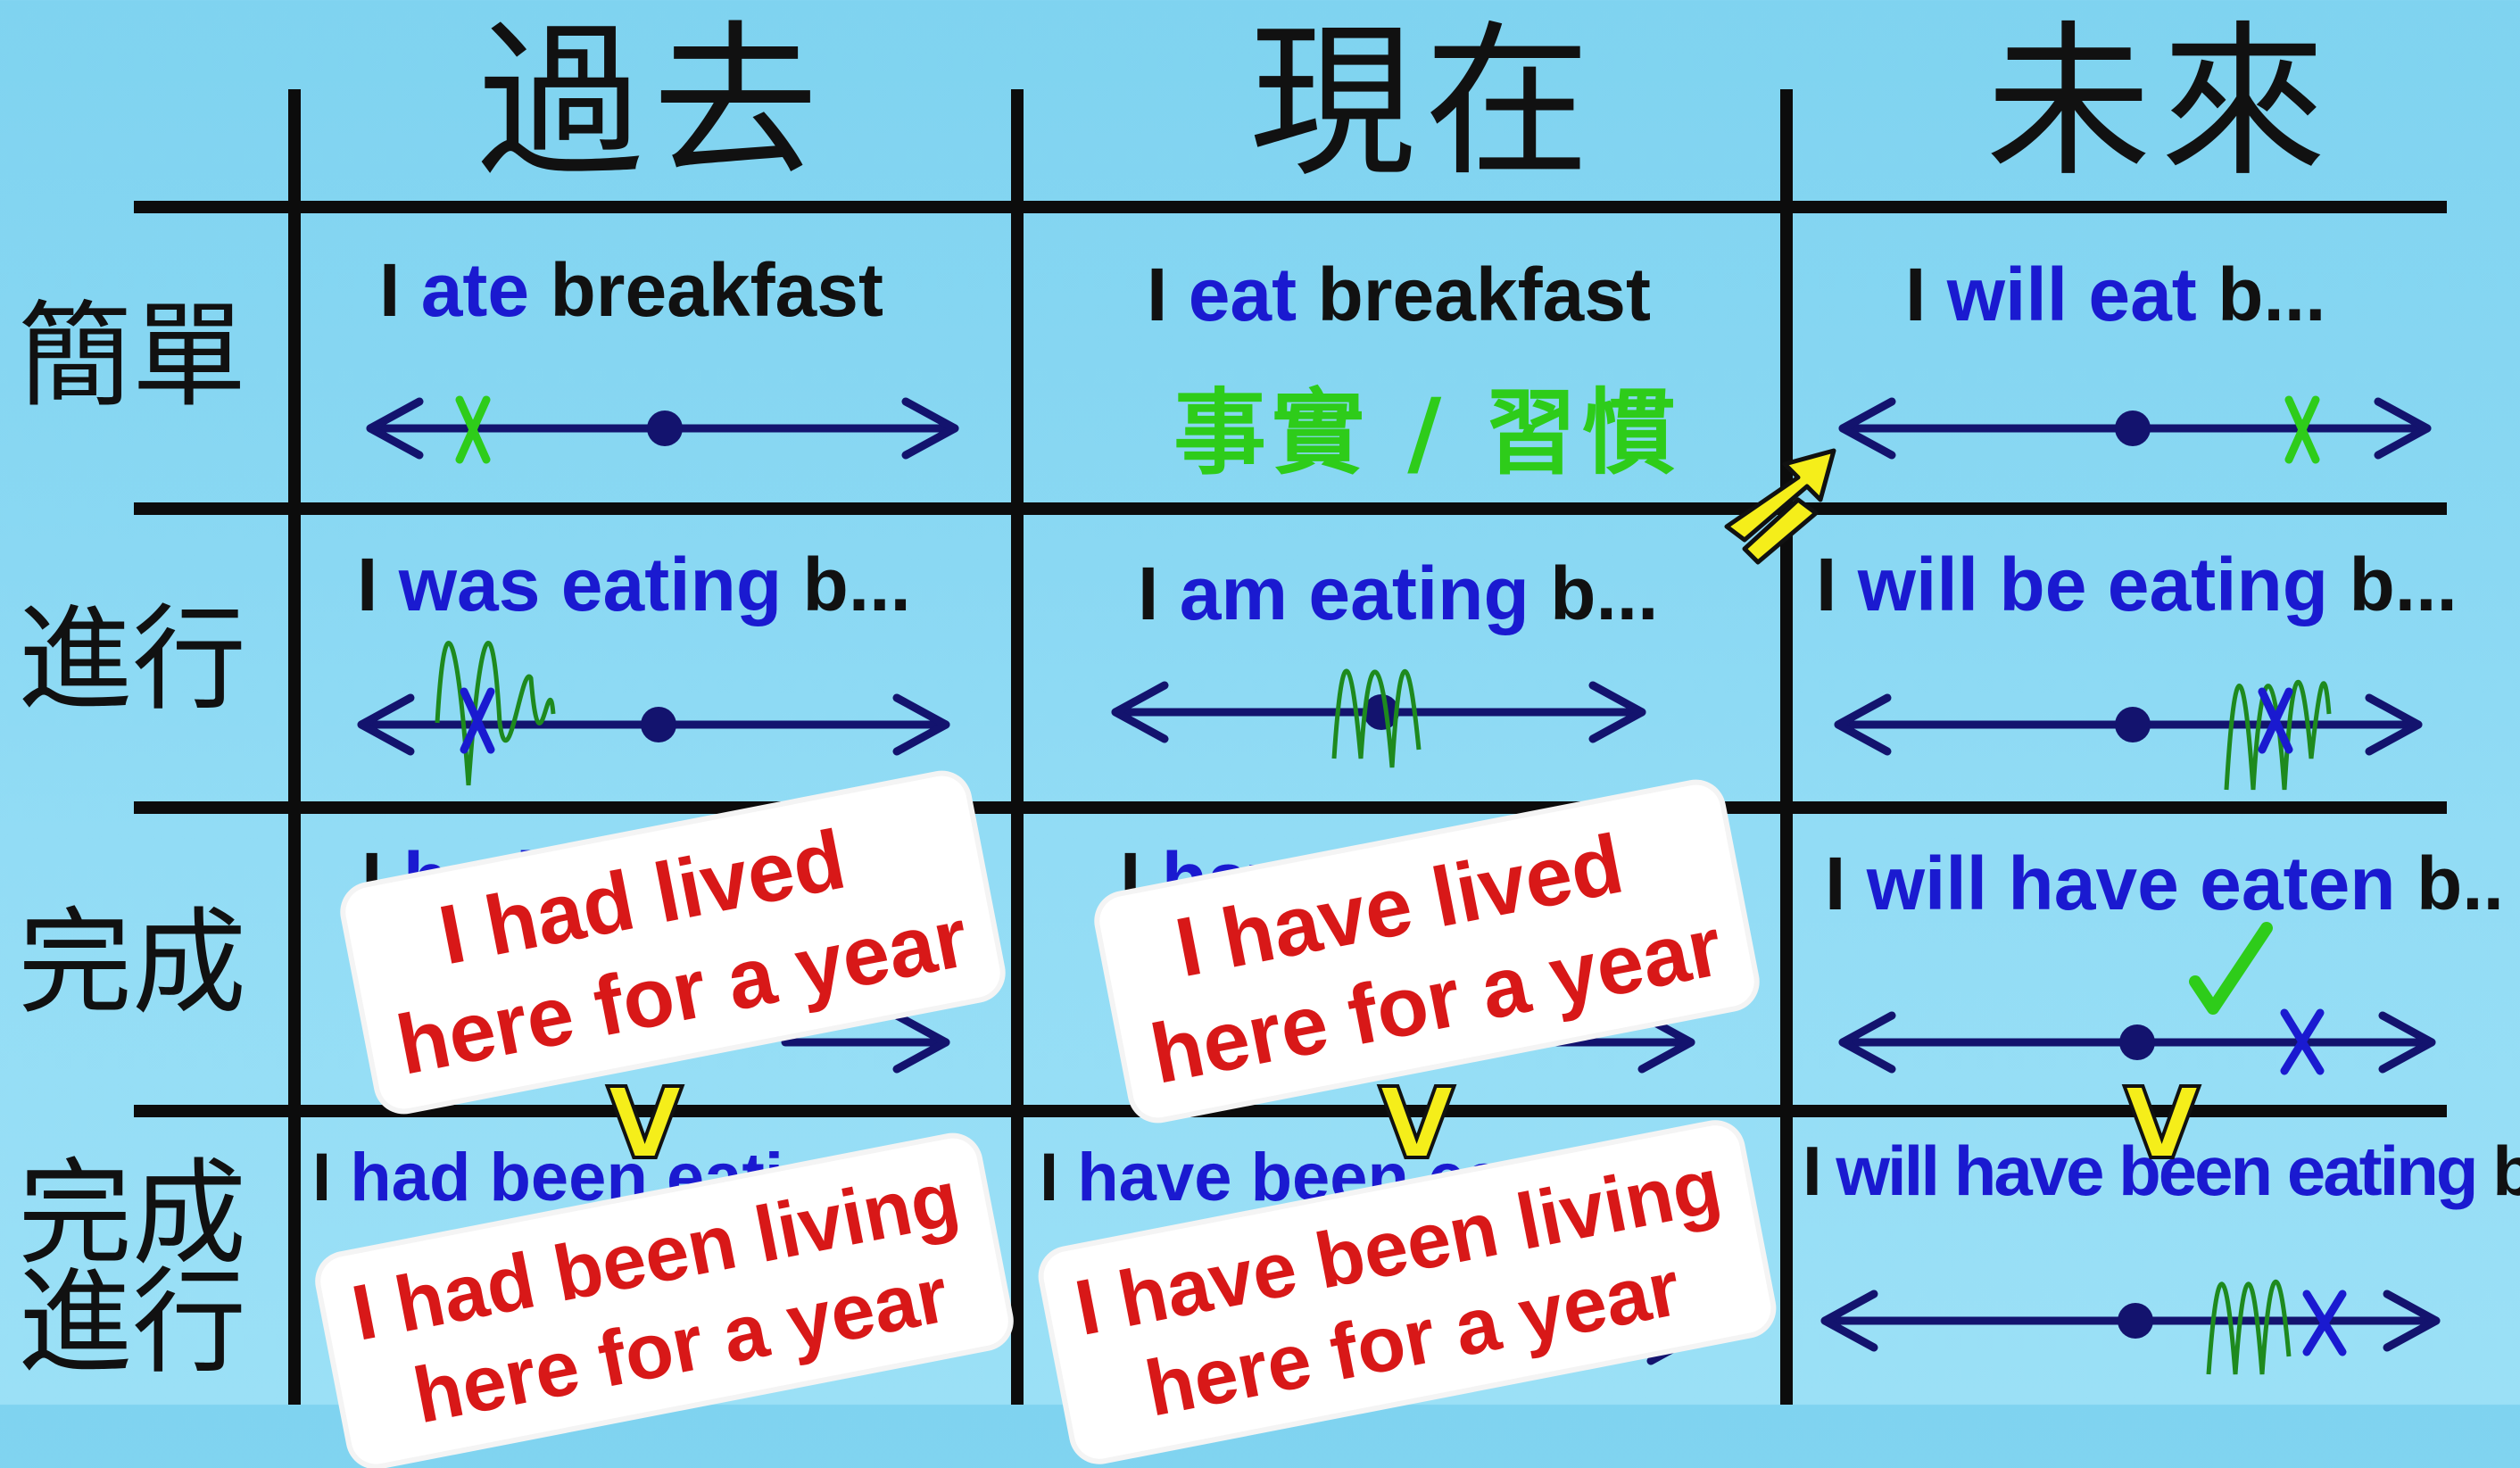 The width and height of the screenshot is (2520, 1468). What do you see at coordinates (1416, 1123) in the screenshot?
I see `v-mark-present: V` at bounding box center [1416, 1123].